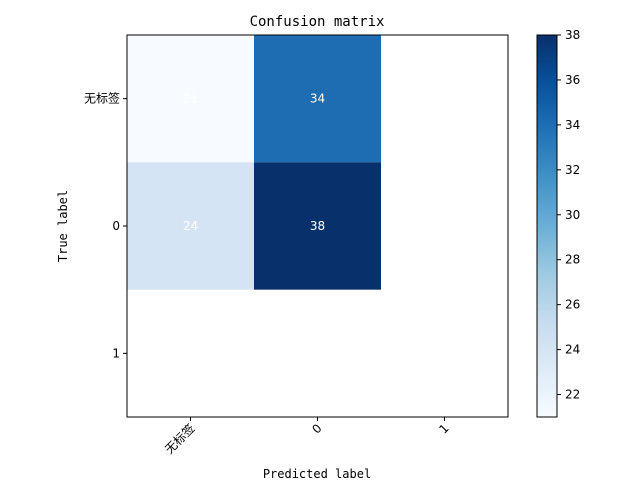 The width and height of the screenshot is (640, 480). I want to click on x-axis-label: Predicted label, so click(317, 473).